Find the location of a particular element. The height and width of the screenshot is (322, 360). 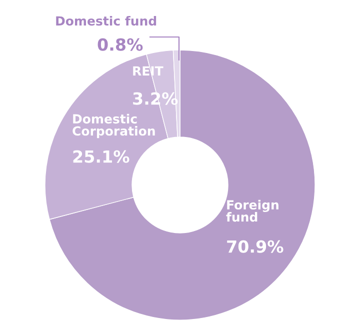

data-label: 25.1% is located at coordinates (101, 156).